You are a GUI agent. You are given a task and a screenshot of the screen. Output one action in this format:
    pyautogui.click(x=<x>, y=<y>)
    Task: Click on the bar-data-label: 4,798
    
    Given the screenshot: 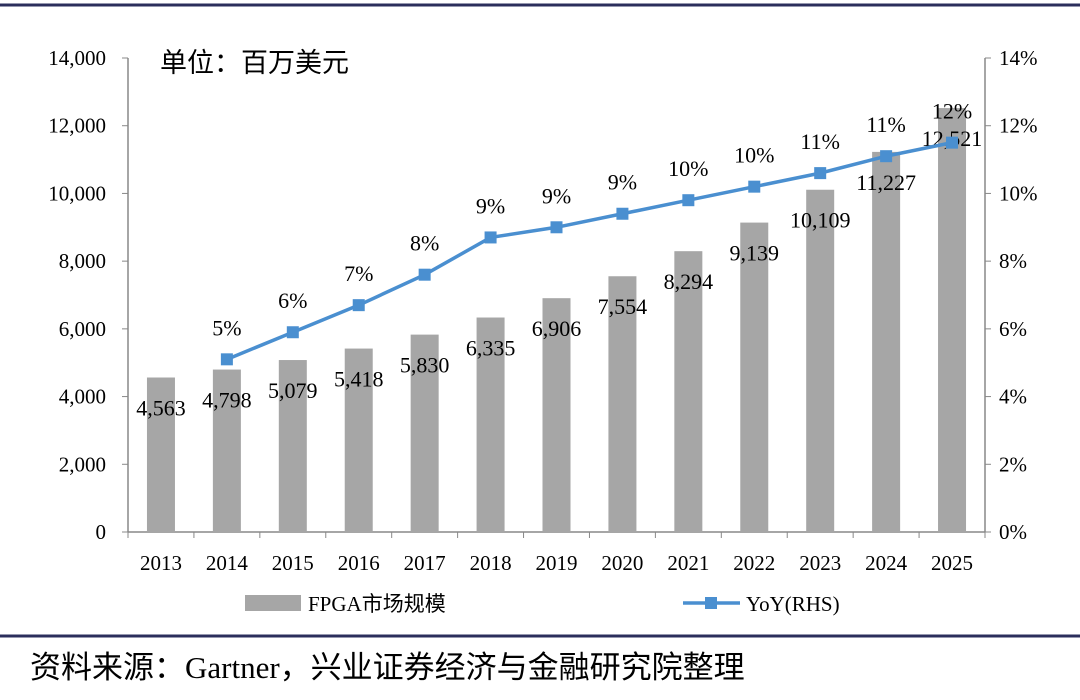 What is the action you would take?
    pyautogui.click(x=227, y=400)
    